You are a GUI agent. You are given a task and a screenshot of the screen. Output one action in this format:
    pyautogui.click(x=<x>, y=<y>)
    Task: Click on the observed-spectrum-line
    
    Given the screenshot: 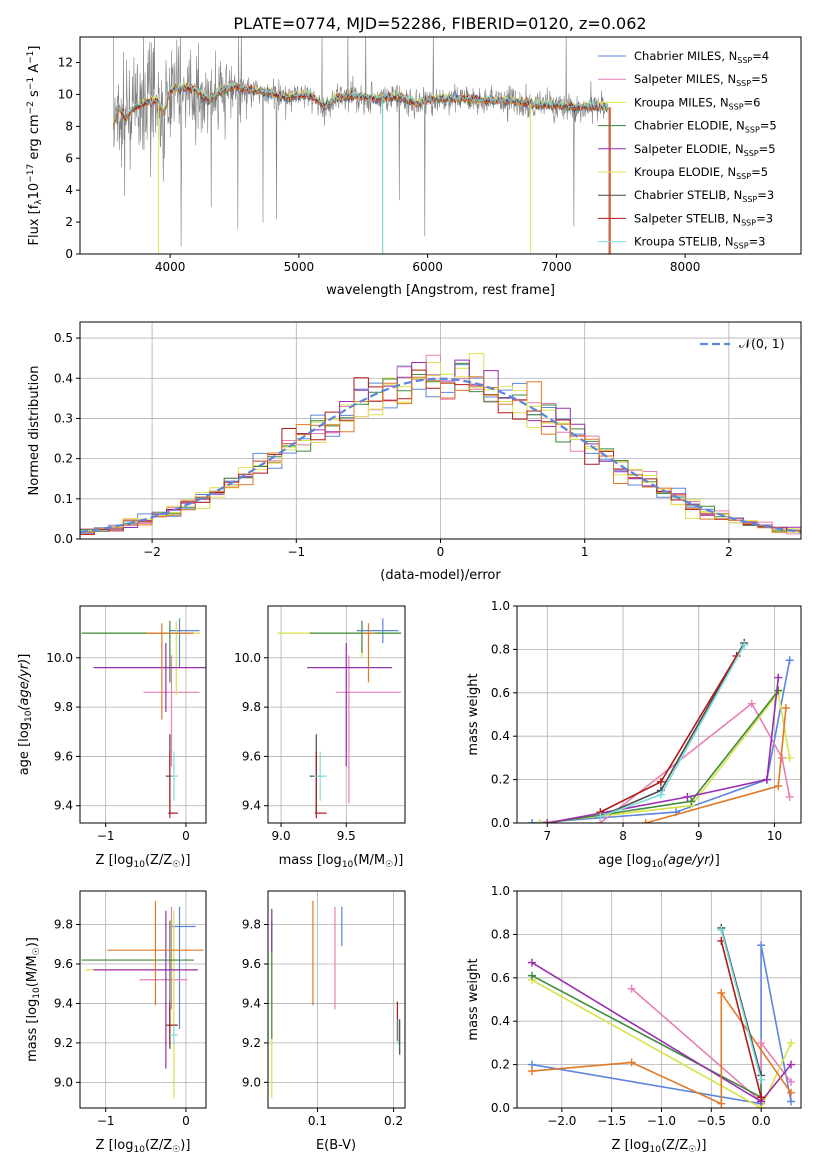 What is the action you would take?
    pyautogui.click(x=361, y=142)
    